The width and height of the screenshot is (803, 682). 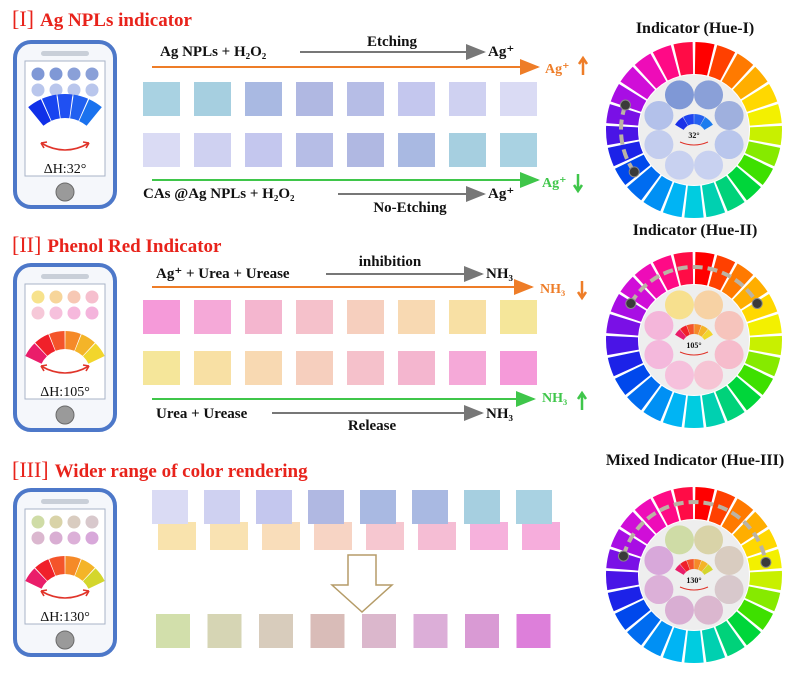 What do you see at coordinates (134, 246) in the screenshot?
I see `section-2-title-text: Phenol Red Indicator` at bounding box center [134, 246].